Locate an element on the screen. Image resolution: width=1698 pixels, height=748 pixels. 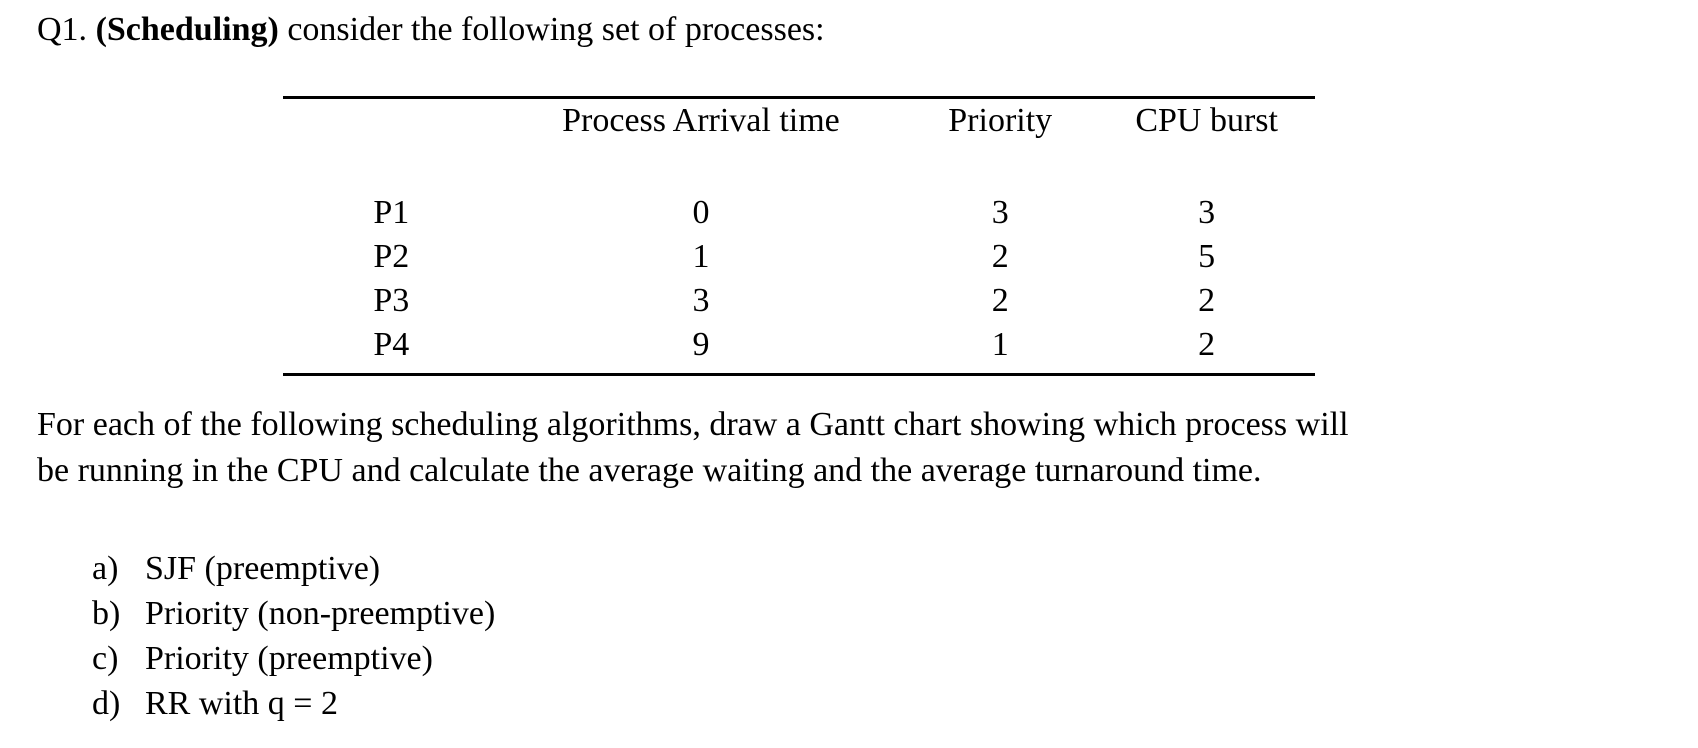
list-marker: c) is located at coordinates (105, 658).